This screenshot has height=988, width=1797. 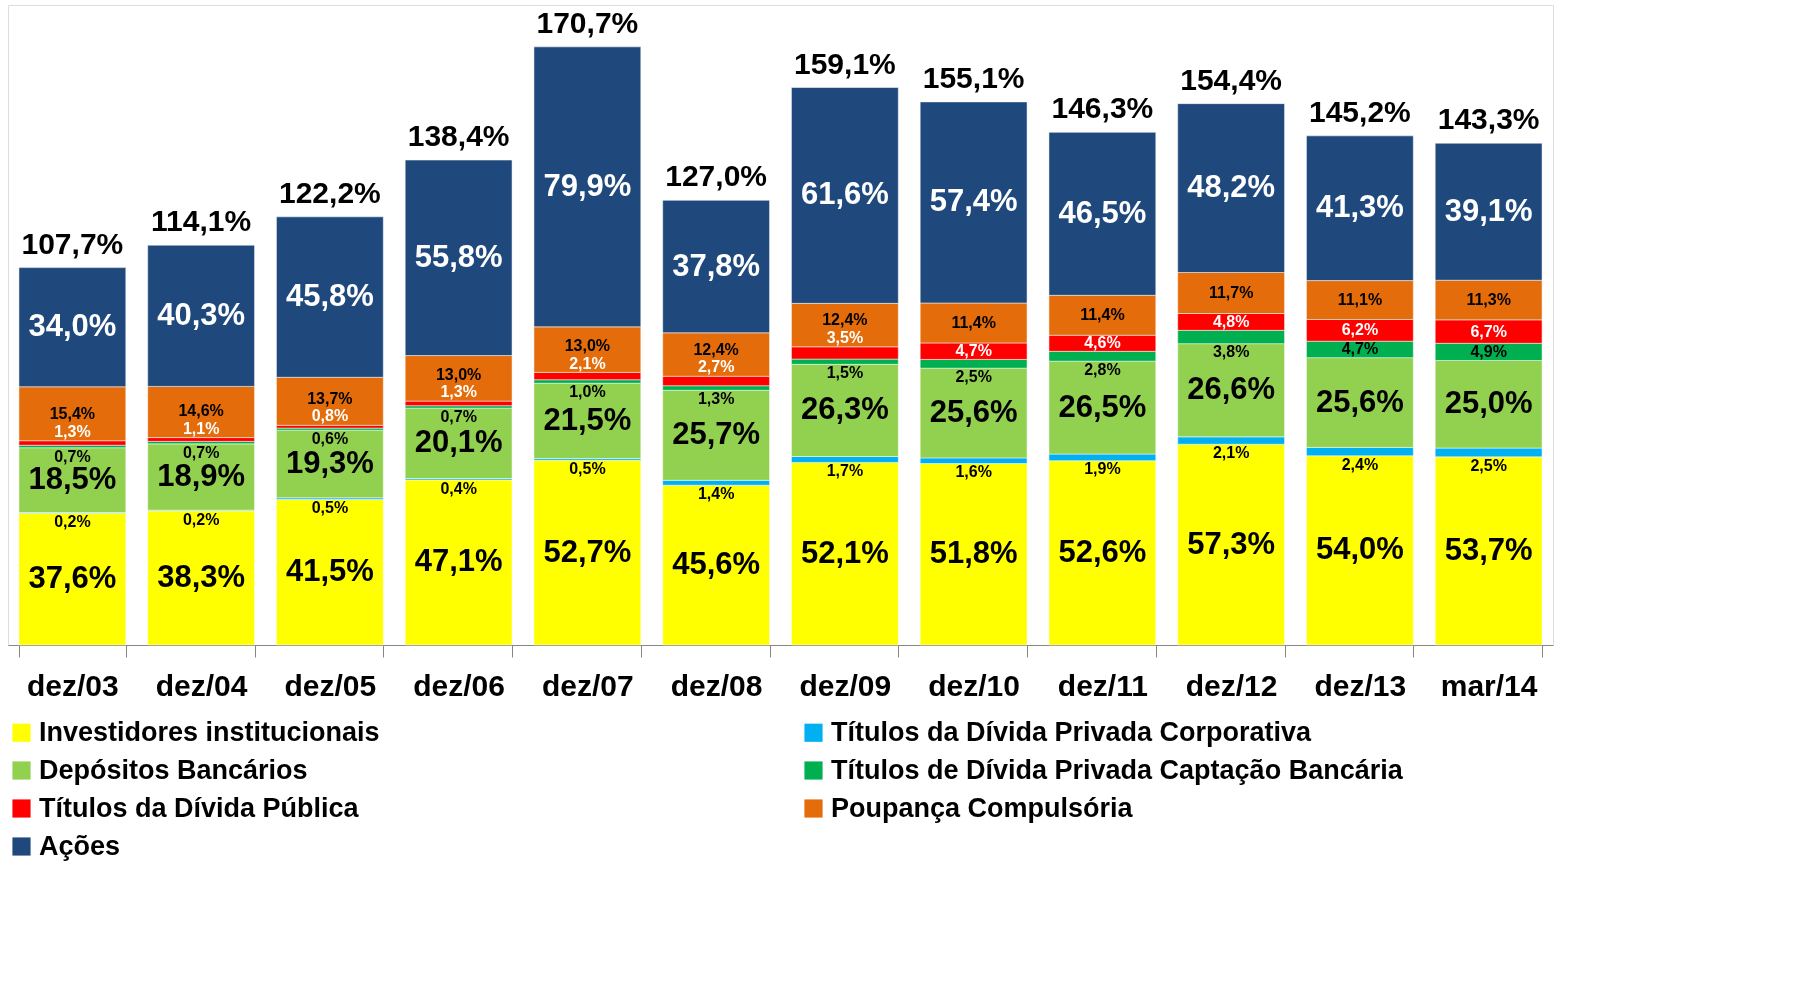 What do you see at coordinates (587, 185) in the screenshot?
I see `data-label: 79,9%` at bounding box center [587, 185].